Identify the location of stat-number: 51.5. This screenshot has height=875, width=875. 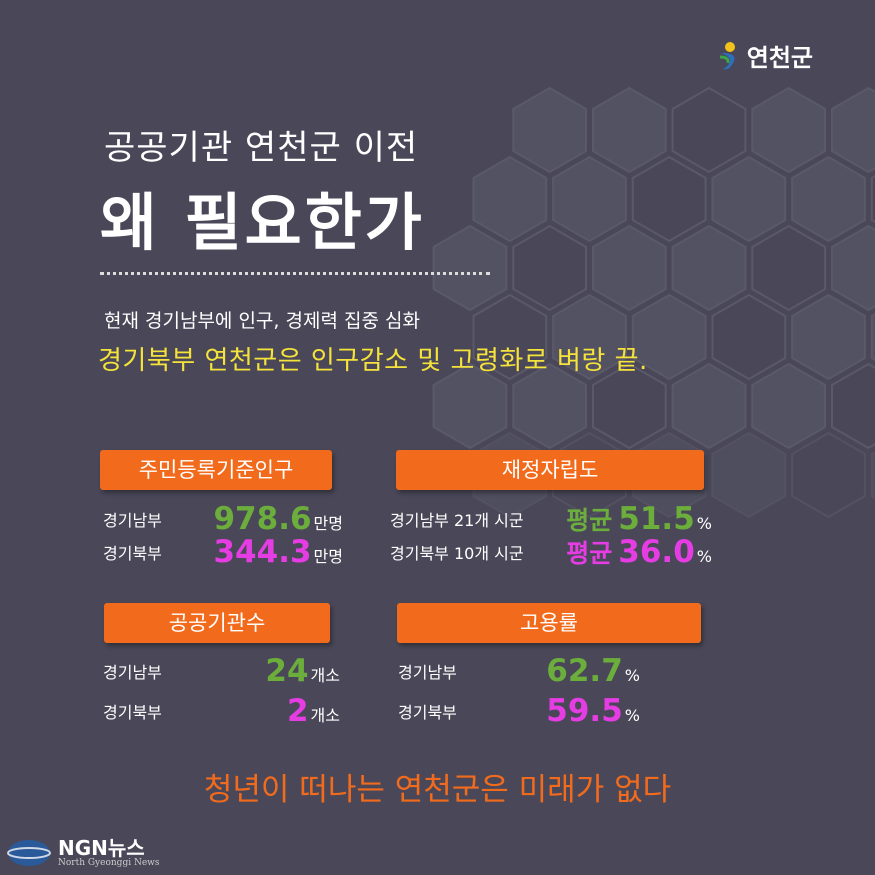
(656, 519).